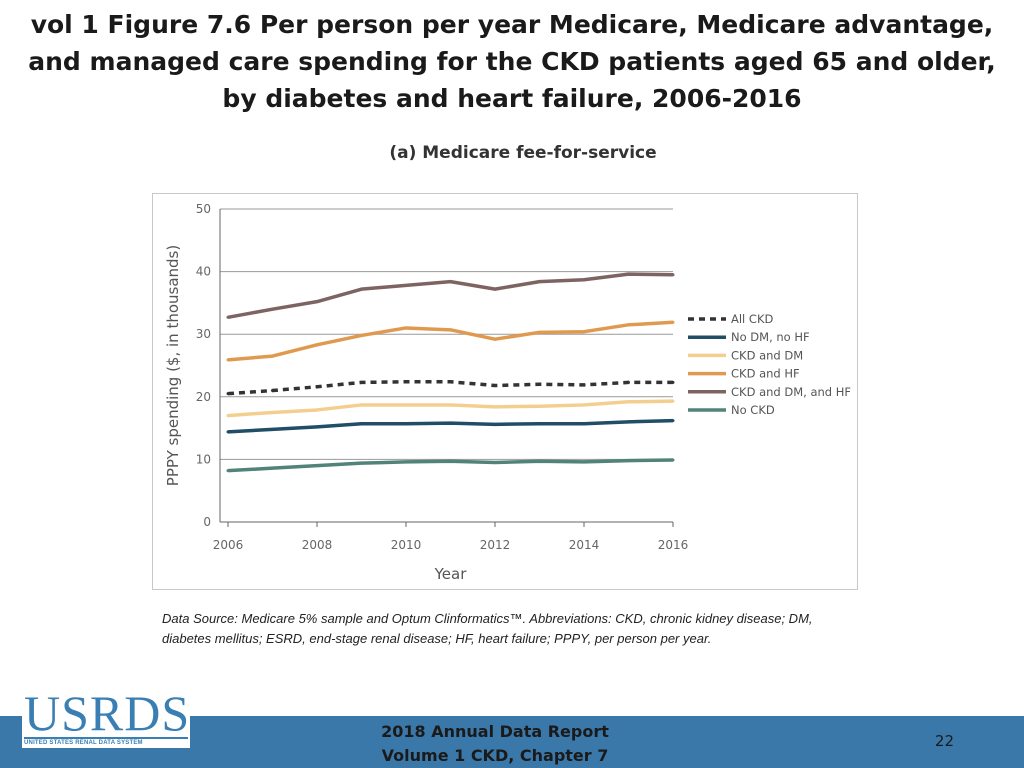 The width and height of the screenshot is (1024, 768). Describe the element at coordinates (628, 461) in the screenshot. I see `data-point-no-ckd-2015` at that location.